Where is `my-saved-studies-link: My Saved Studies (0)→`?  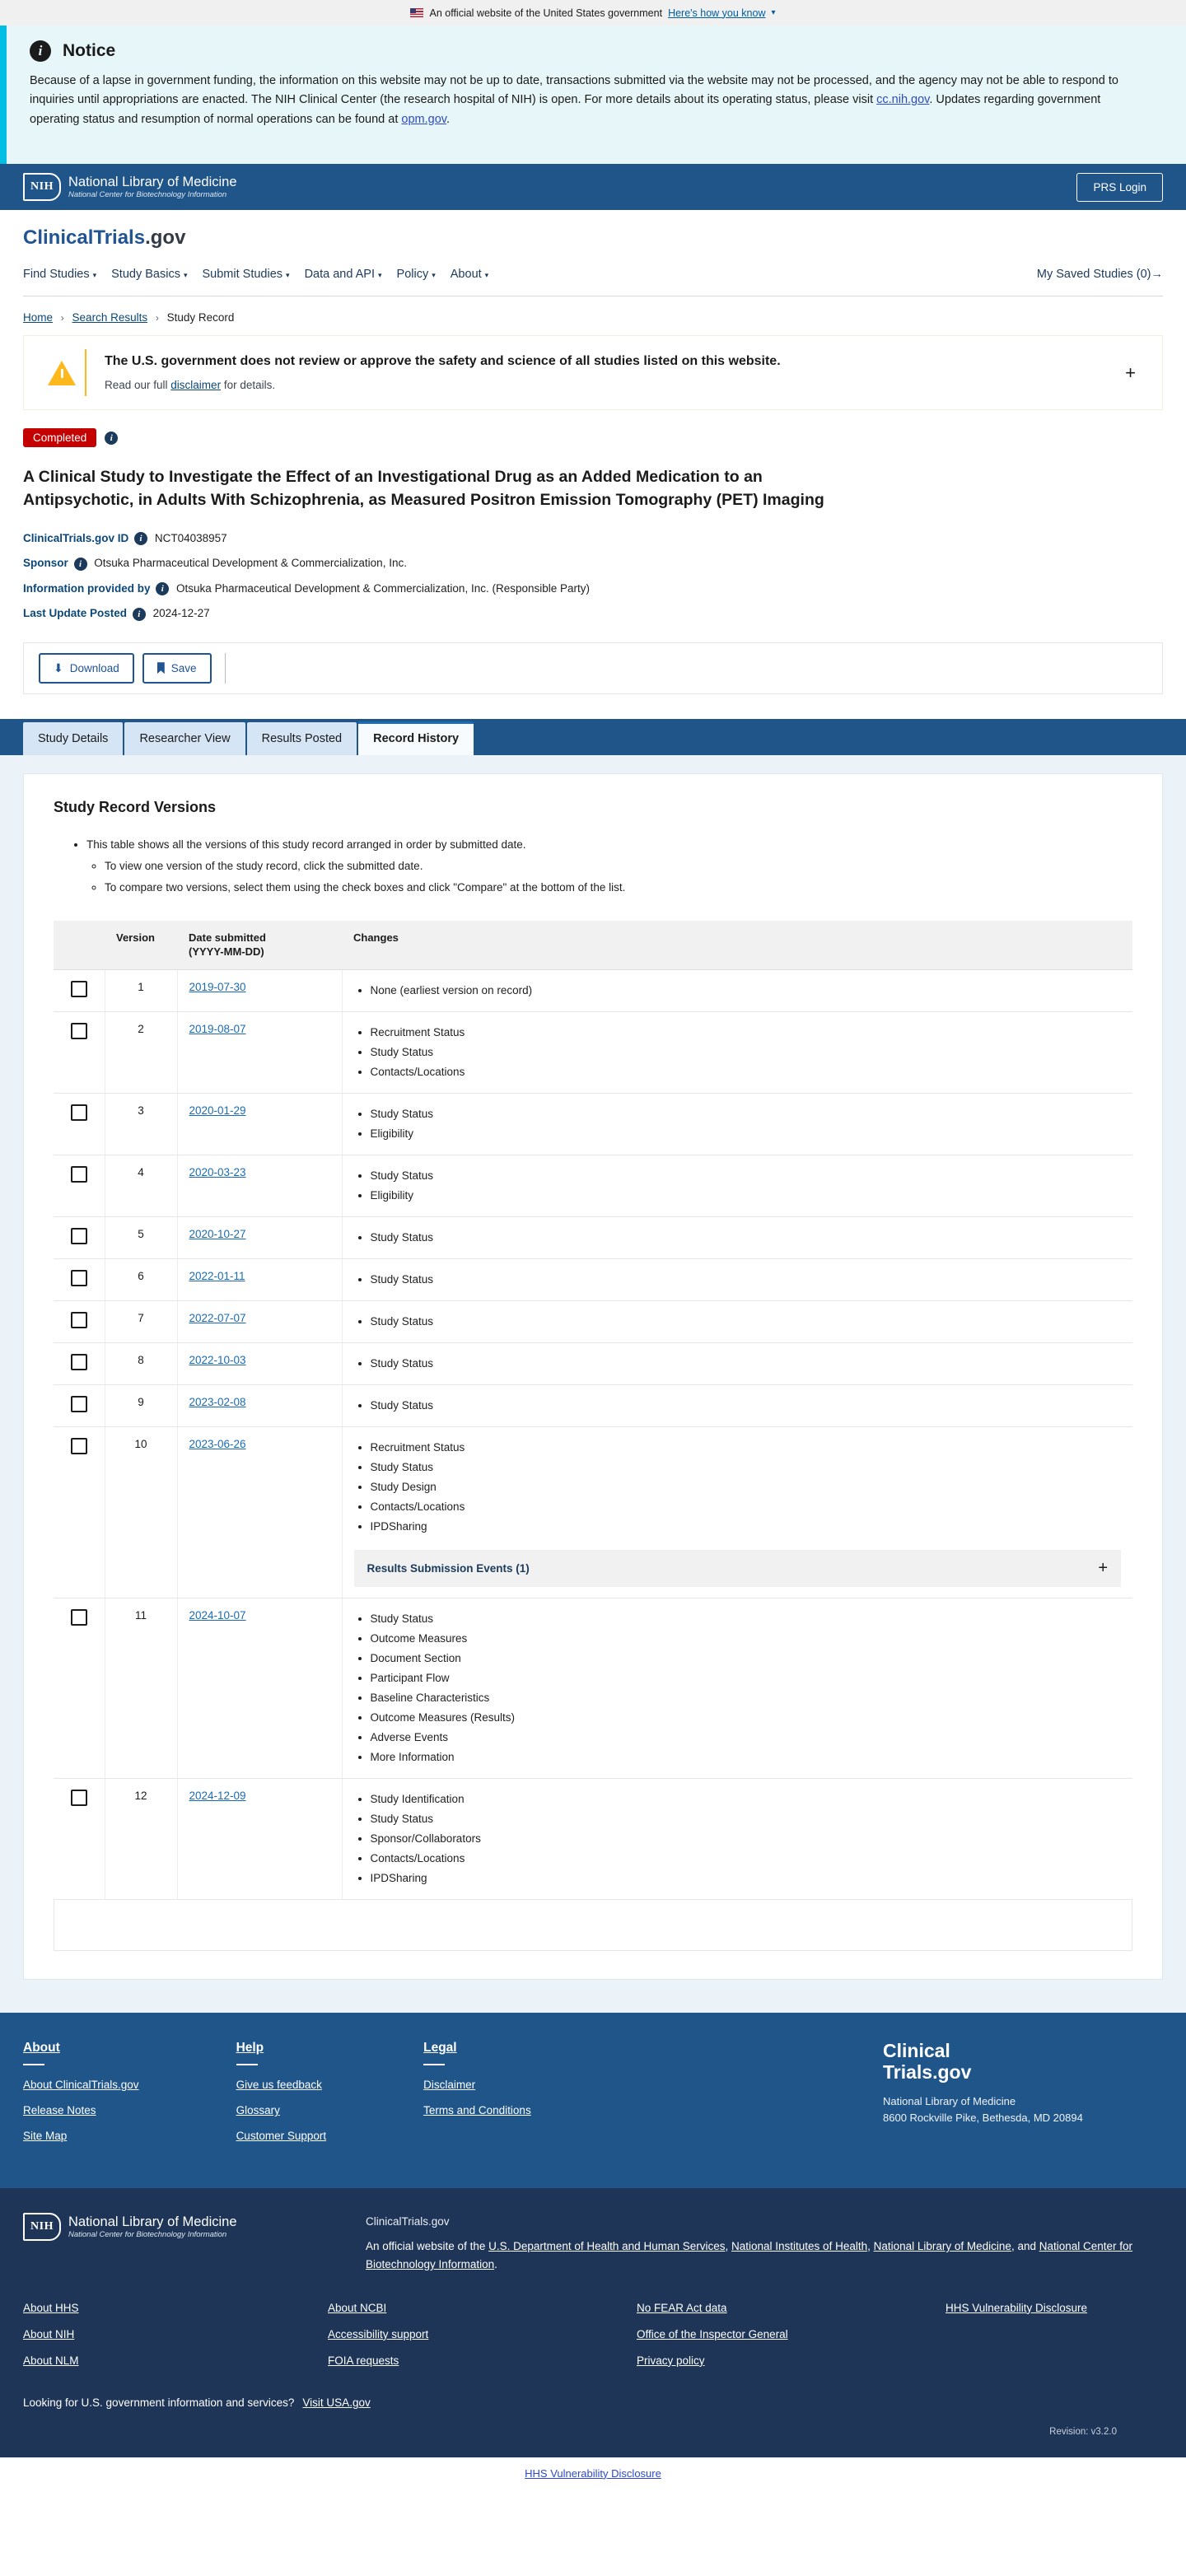
my-saved-studies-link: My Saved Studies (0)→ is located at coordinates (1099, 274).